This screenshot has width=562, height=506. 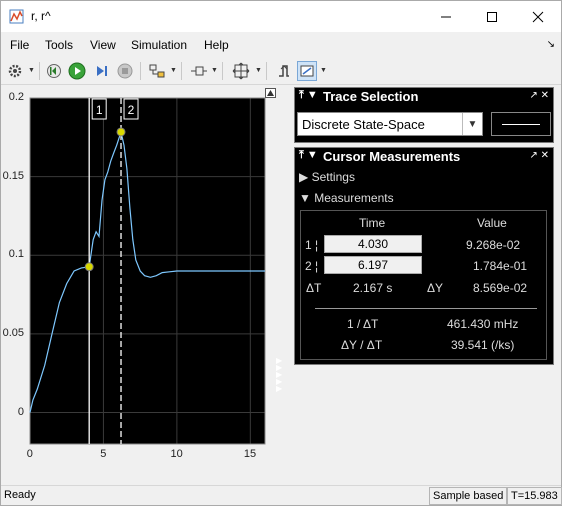 I want to click on chevron-down-icon: ▼, so click(x=472, y=124).